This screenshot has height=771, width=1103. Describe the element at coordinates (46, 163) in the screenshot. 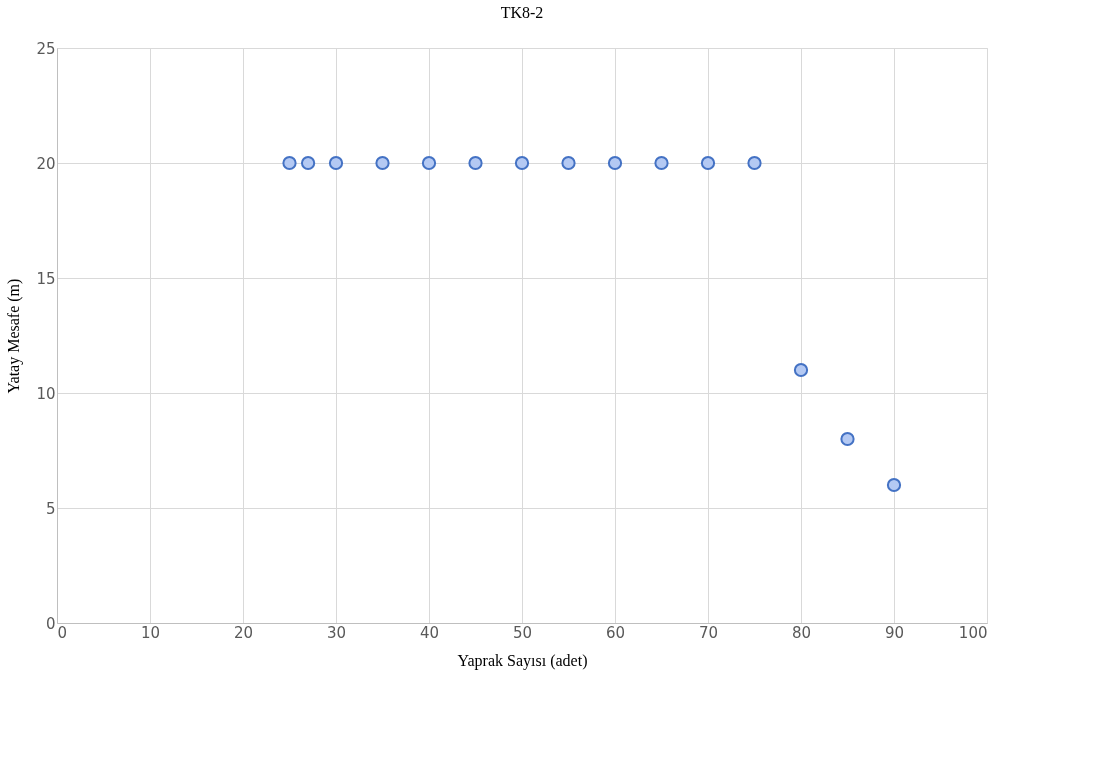

I see `y-tick-label: 20` at that location.